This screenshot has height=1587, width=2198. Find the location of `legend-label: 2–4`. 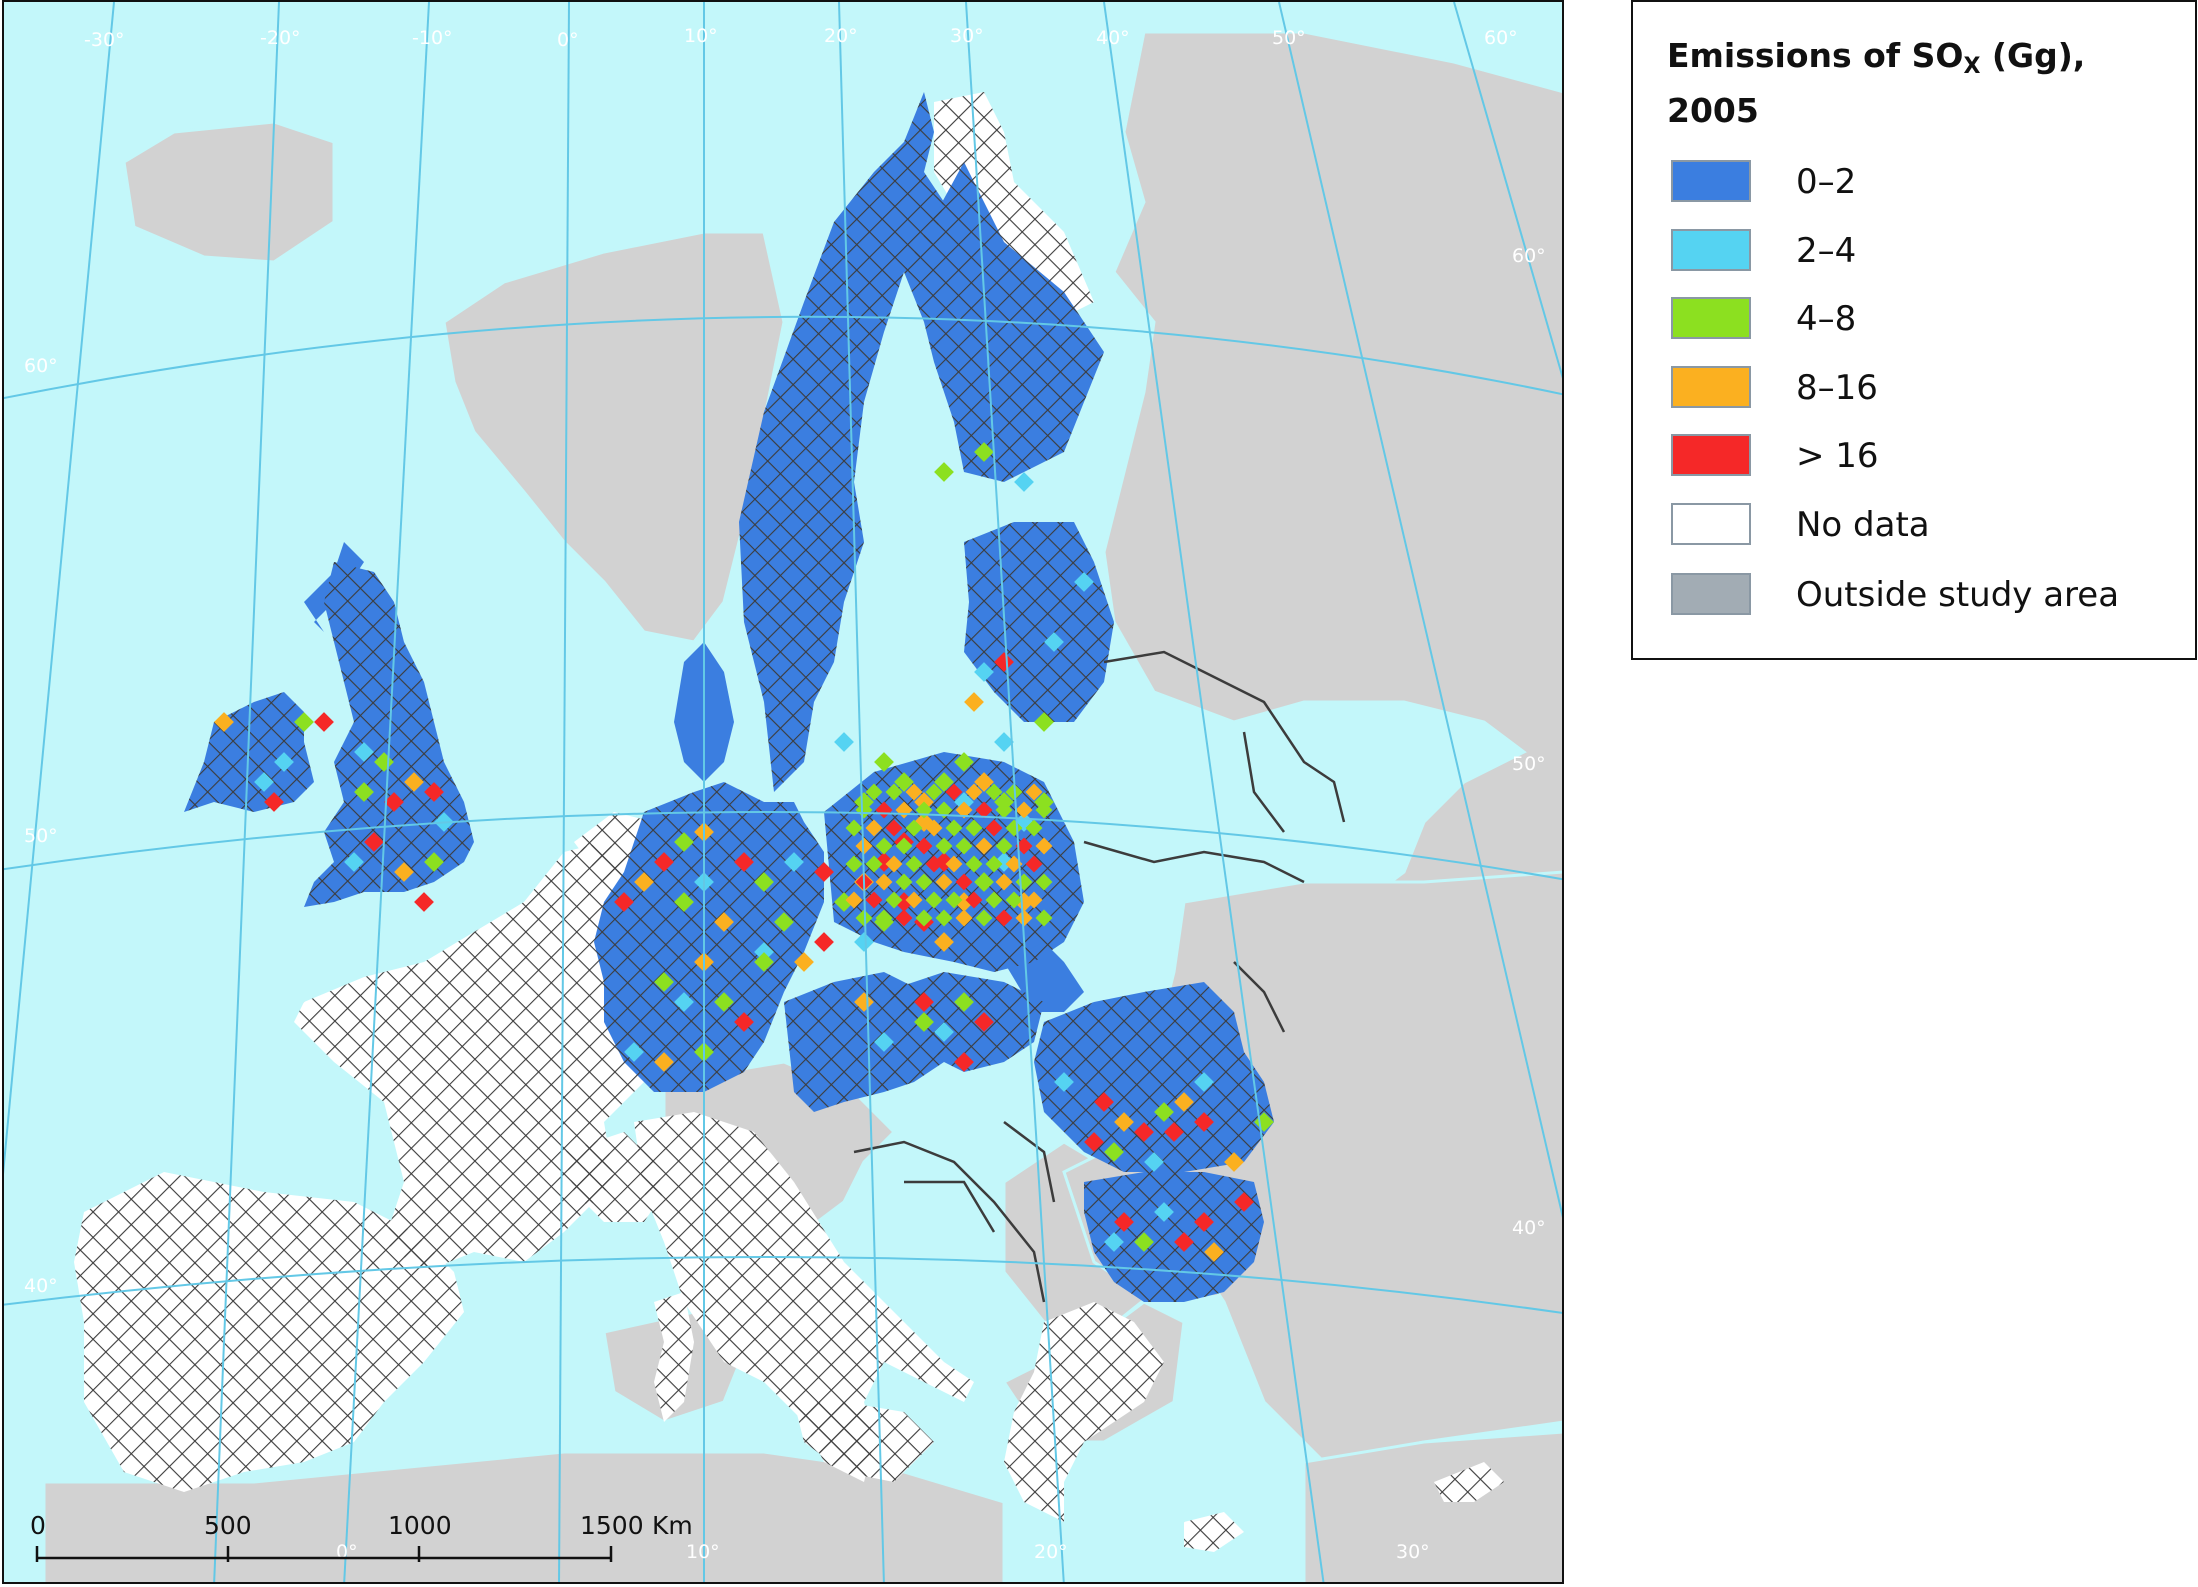

legend-label: 2–4 is located at coordinates (1826, 251).